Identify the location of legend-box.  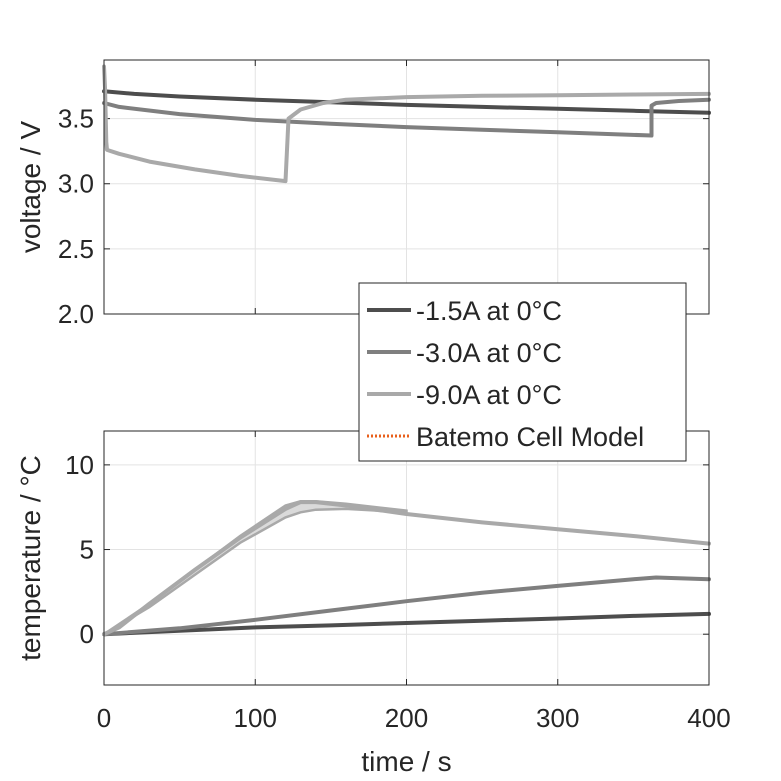
(522, 372).